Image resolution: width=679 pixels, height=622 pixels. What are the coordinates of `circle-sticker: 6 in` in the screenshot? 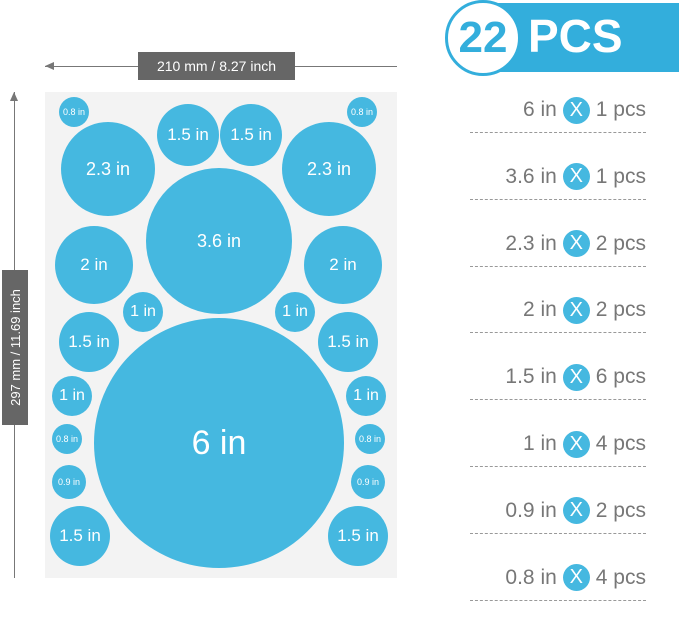 It's located at (219, 443).